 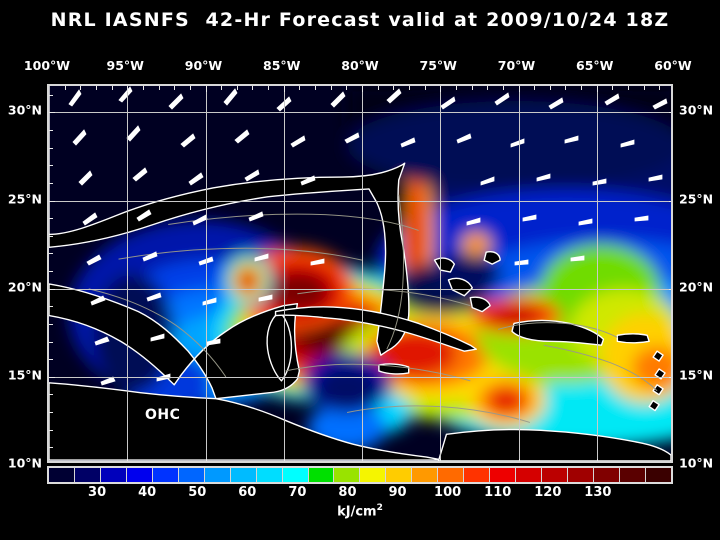 I want to click on lon-tick-label: 80°W, so click(x=360, y=65).